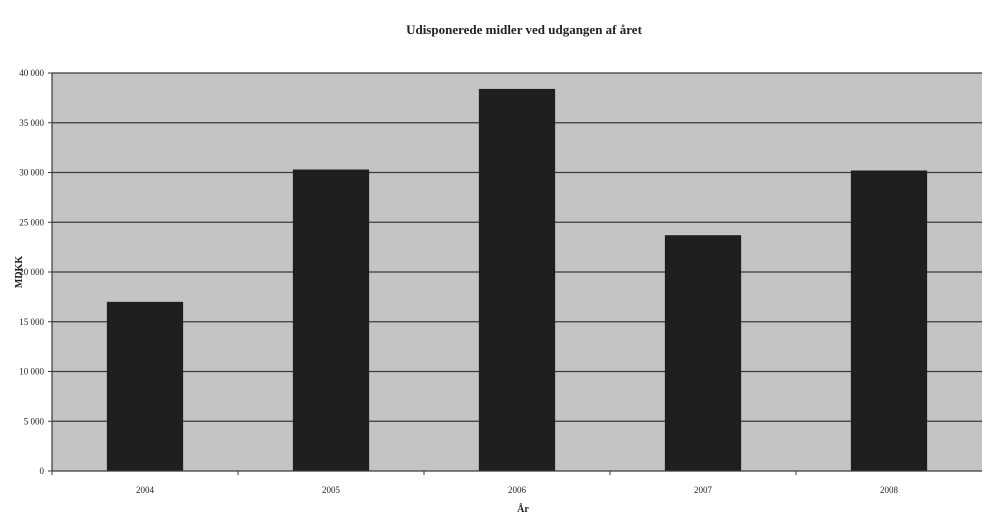  What do you see at coordinates (703, 490) in the screenshot?
I see `x-tick-label: 2007` at bounding box center [703, 490].